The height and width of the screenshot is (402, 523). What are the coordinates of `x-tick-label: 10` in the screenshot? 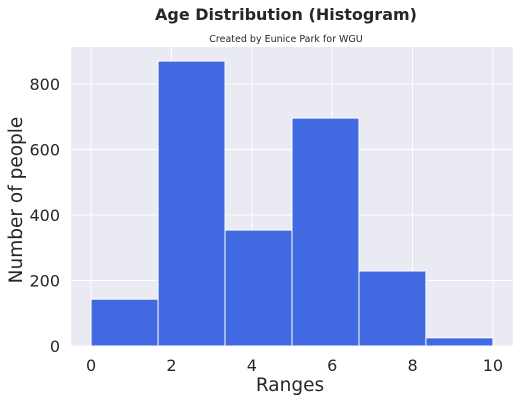 It's located at (493, 365).